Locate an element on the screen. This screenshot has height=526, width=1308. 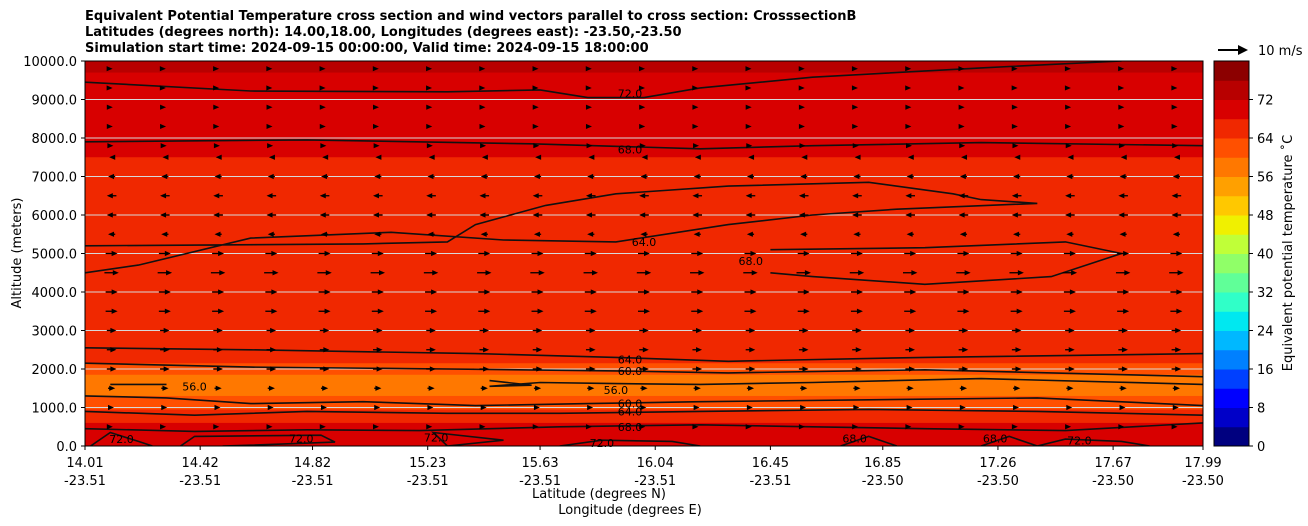
wind-reference-arrow-head is located at coordinates (1243, 50).